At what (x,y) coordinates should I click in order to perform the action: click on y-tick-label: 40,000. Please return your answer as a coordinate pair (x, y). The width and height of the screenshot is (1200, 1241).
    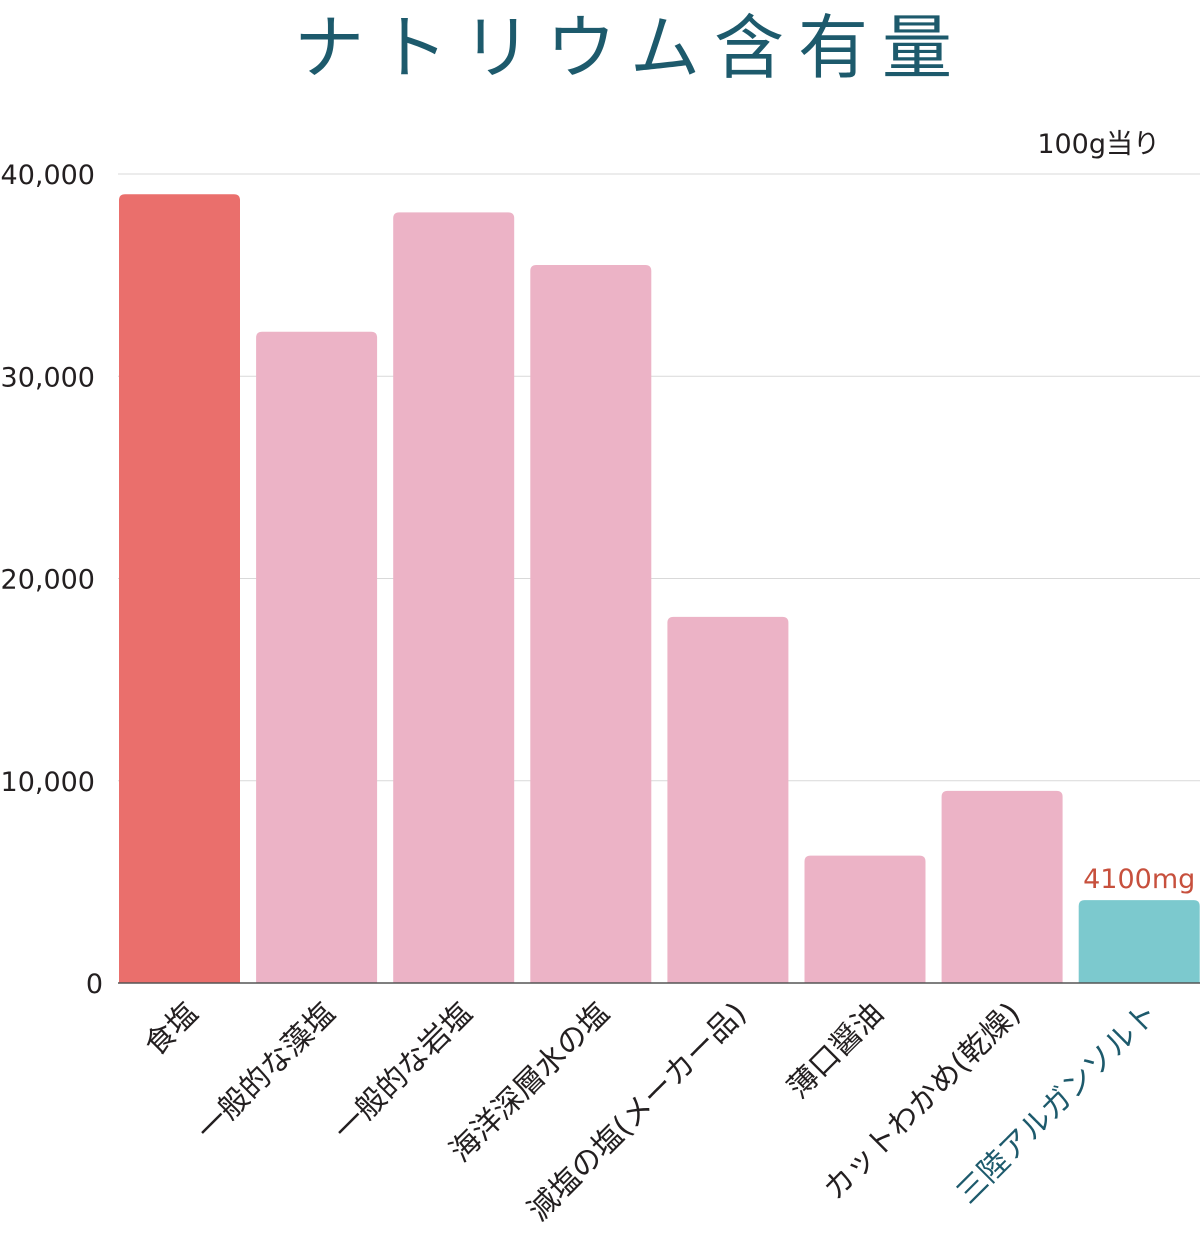
    Looking at the image, I should click on (48, 175).